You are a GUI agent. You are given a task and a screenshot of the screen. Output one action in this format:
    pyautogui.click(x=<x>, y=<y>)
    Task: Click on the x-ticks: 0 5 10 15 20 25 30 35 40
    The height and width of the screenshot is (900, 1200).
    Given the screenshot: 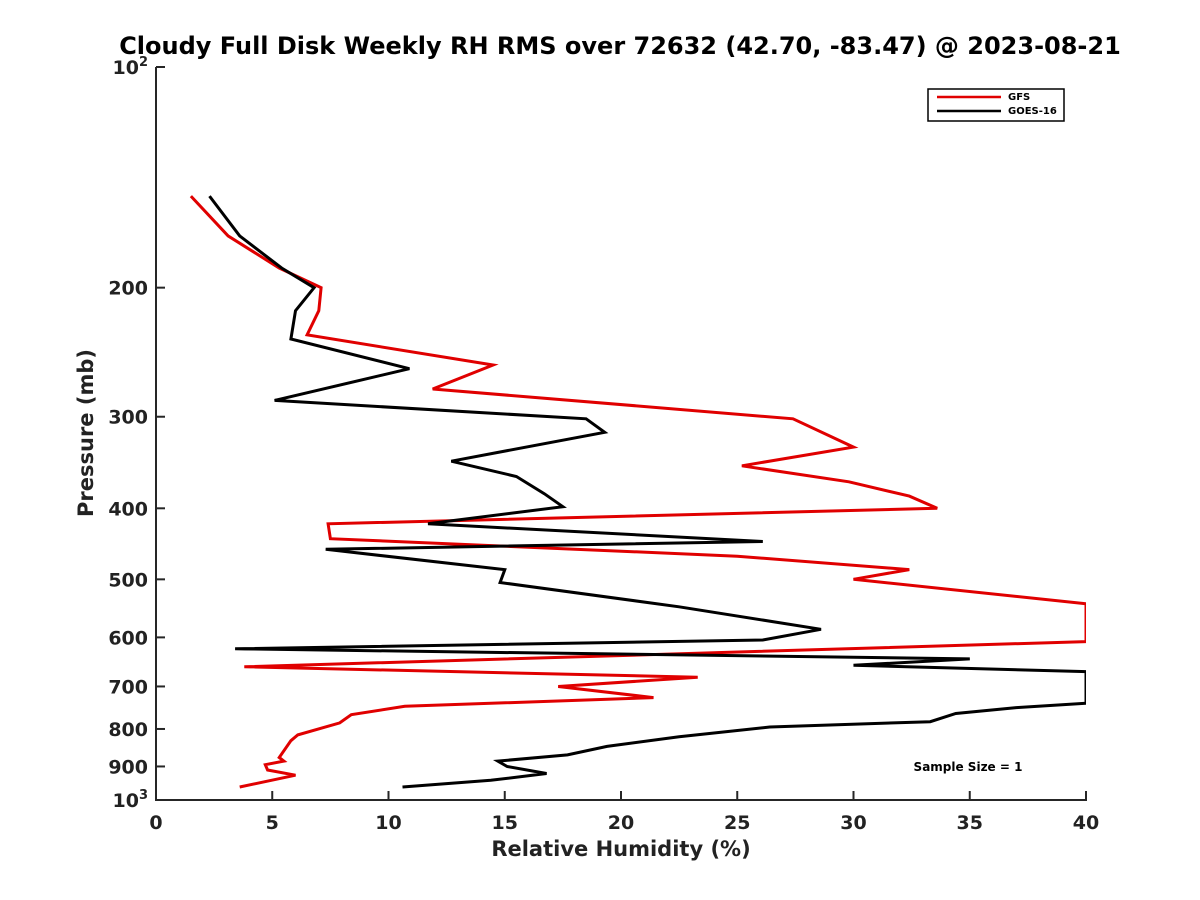 What is the action you would take?
    pyautogui.click(x=624, y=812)
    